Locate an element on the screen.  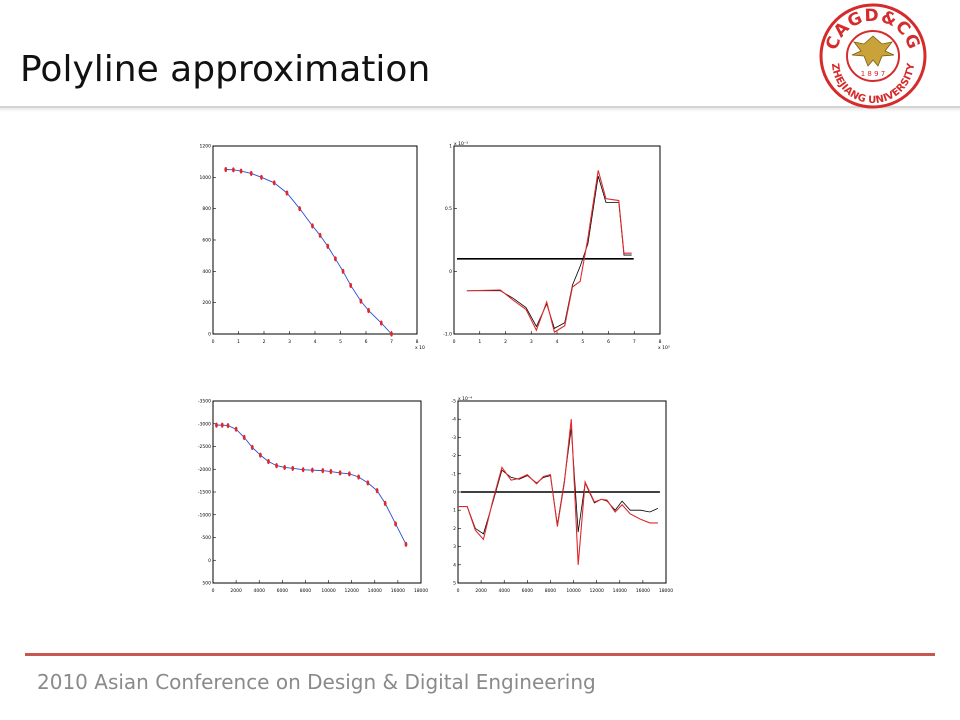
y-tick-label: -1 is located at coordinates (454, 474).